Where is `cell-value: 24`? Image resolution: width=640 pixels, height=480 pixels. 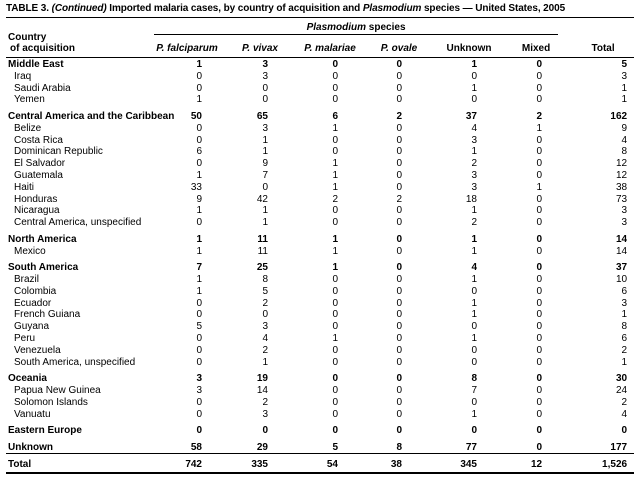
cell-value: 24 is located at coordinates (621, 390).